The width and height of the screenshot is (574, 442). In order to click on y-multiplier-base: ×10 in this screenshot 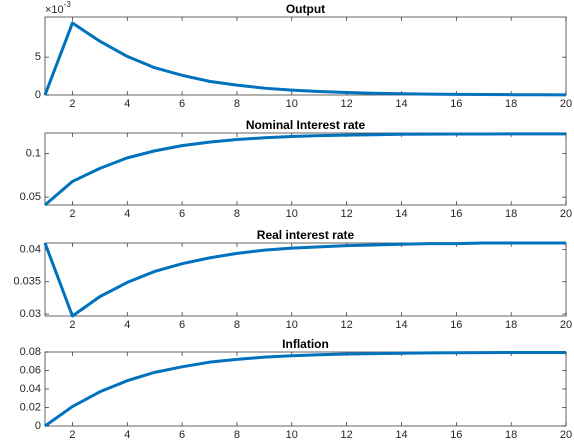, I will do `click(54, 10)`.